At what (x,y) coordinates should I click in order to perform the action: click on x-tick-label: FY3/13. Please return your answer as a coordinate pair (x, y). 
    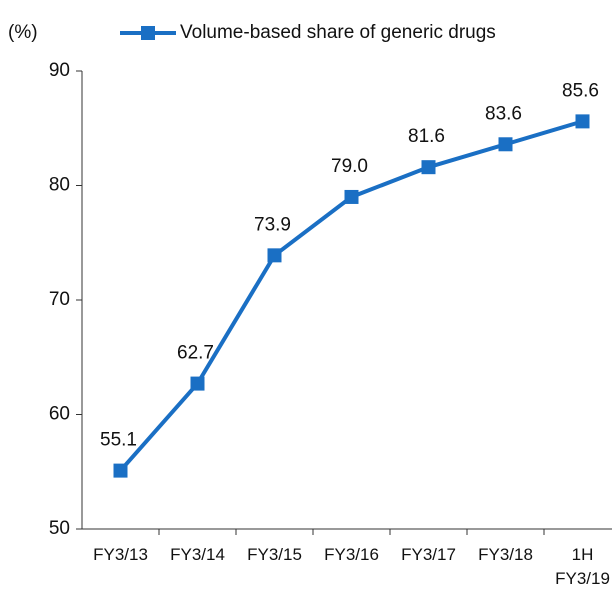
    Looking at the image, I should click on (120, 554).